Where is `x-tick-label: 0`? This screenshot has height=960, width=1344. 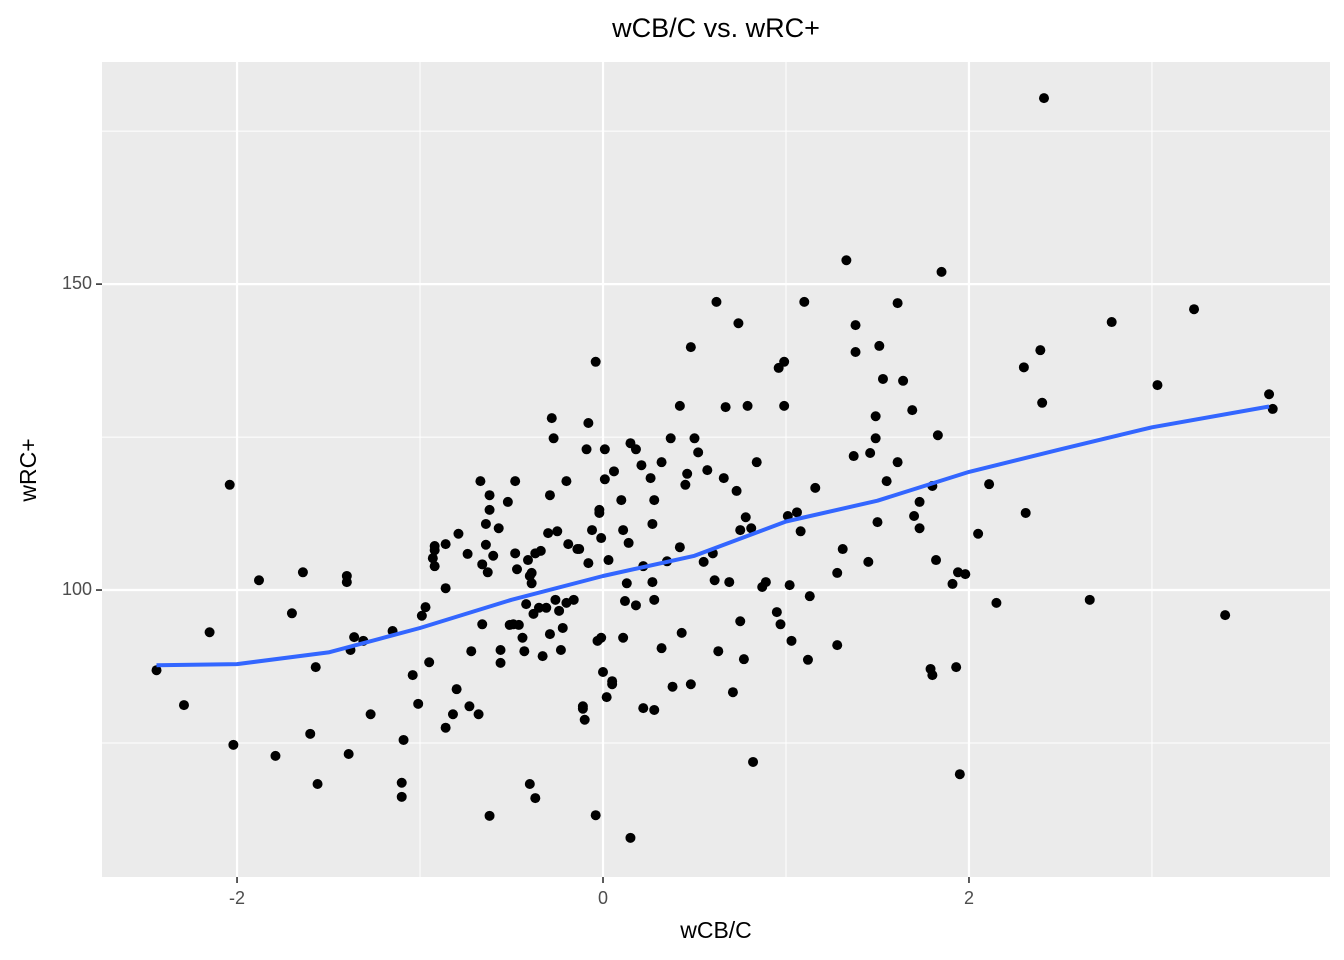
x-tick-label: 0 is located at coordinates (603, 898).